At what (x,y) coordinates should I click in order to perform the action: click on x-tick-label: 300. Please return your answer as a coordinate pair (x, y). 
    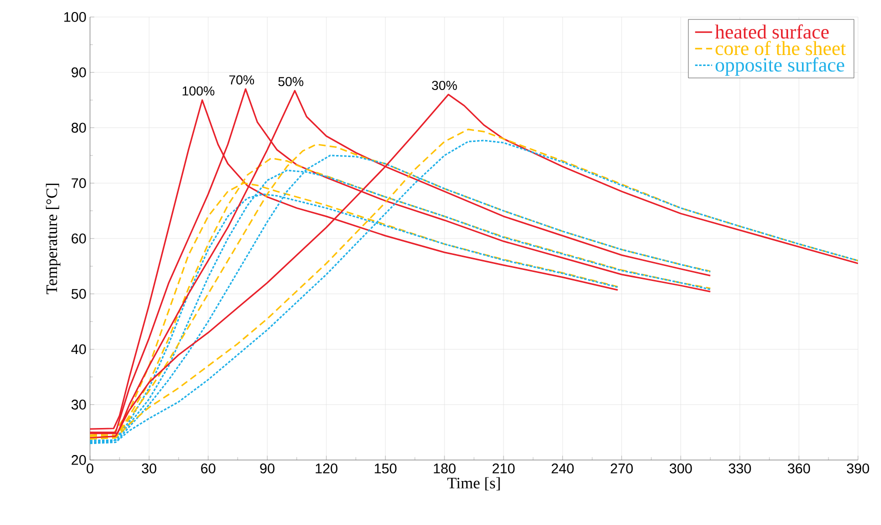
    Looking at the image, I should click on (681, 469).